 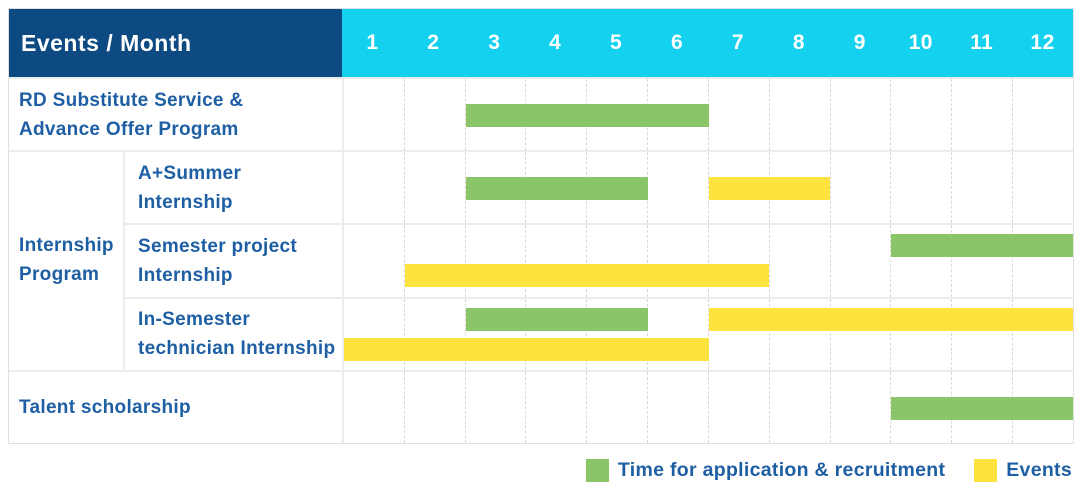 What do you see at coordinates (920, 42) in the screenshot?
I see `month-header-cell: 10` at bounding box center [920, 42].